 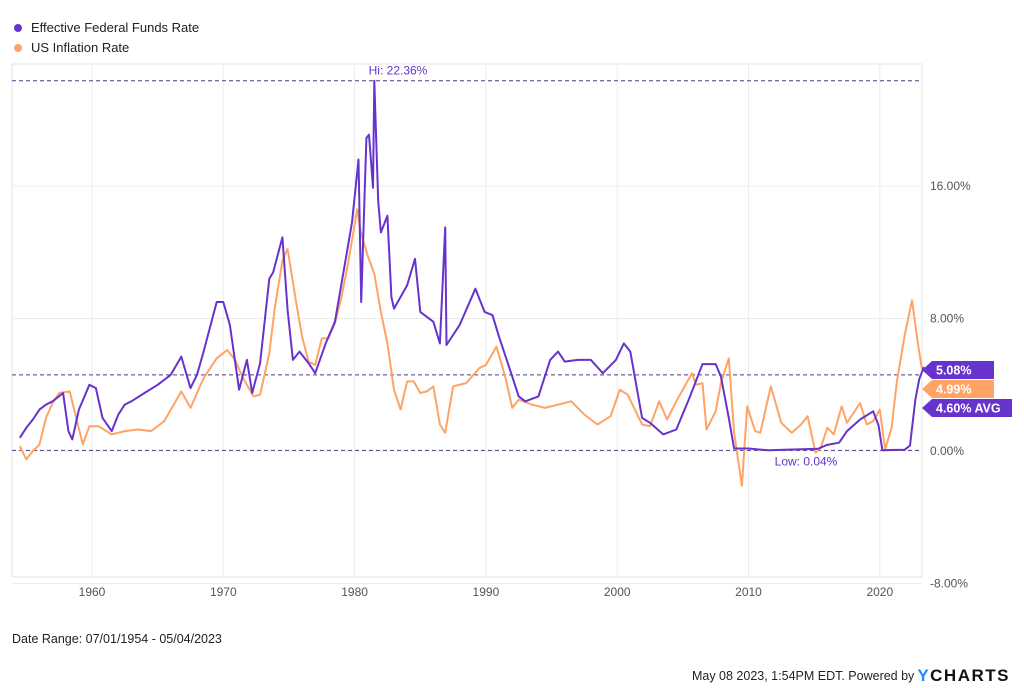 I want to click on legend-item-fed-funds: Effective Federal Funds Rate, so click(x=106, y=27).